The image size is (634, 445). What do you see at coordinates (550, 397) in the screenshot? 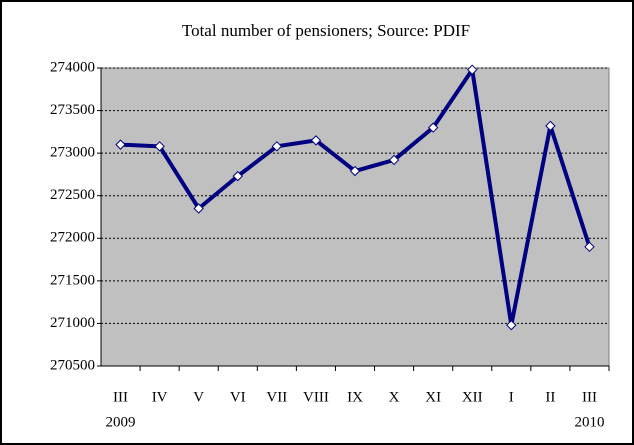
I see `x-tick-label: II` at bounding box center [550, 397].